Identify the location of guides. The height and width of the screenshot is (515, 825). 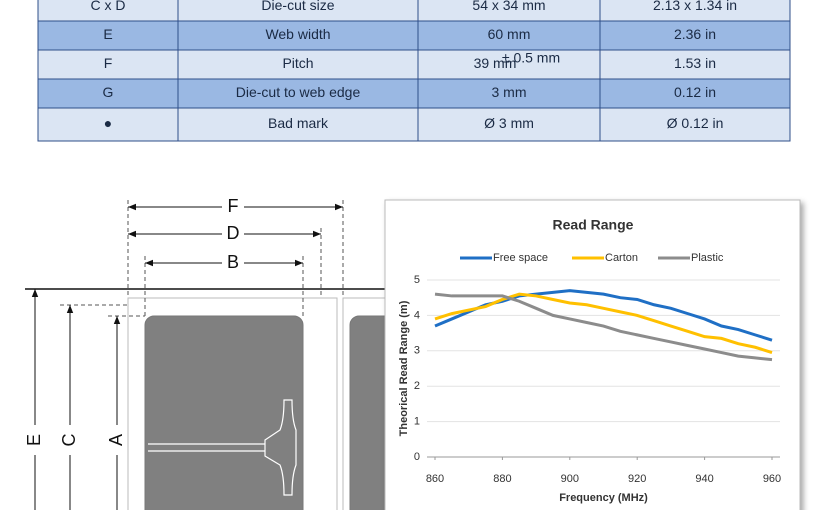
(202, 258).